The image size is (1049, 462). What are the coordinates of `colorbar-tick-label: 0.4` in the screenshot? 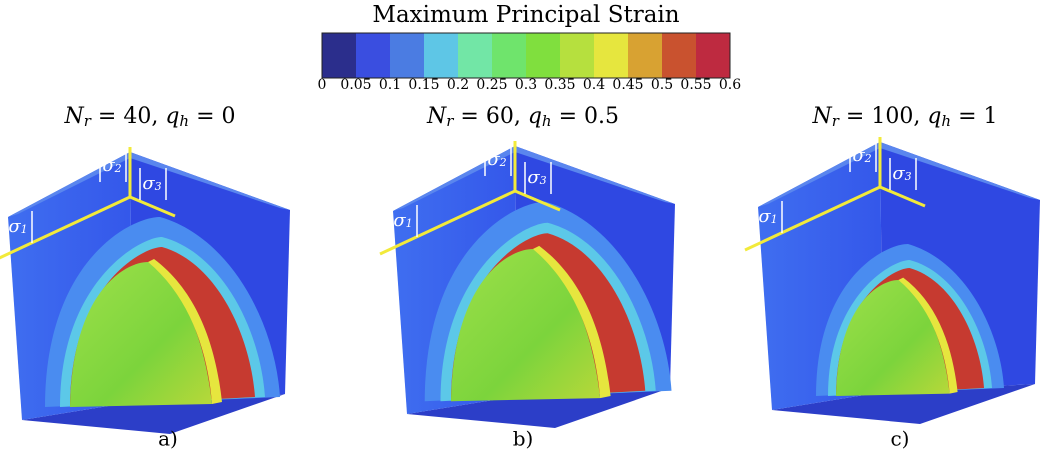 It's located at (594, 85).